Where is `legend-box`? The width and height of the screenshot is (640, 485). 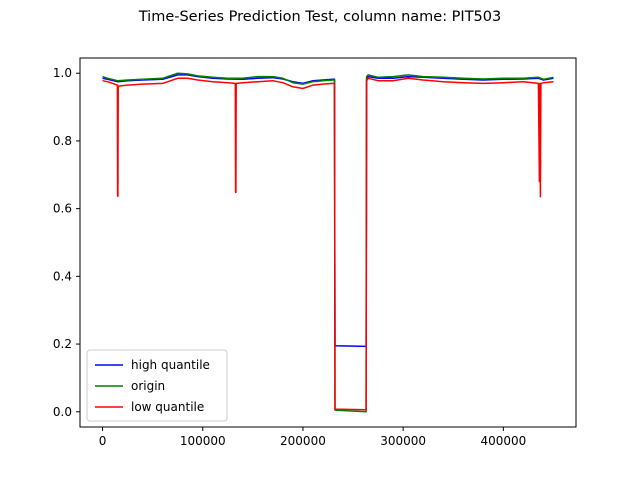 legend-box is located at coordinates (157, 385).